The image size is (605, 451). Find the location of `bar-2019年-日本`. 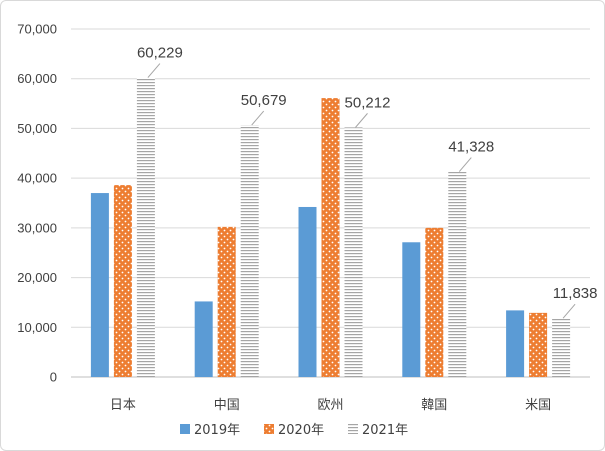

bar-2019年-日本 is located at coordinates (99, 285).